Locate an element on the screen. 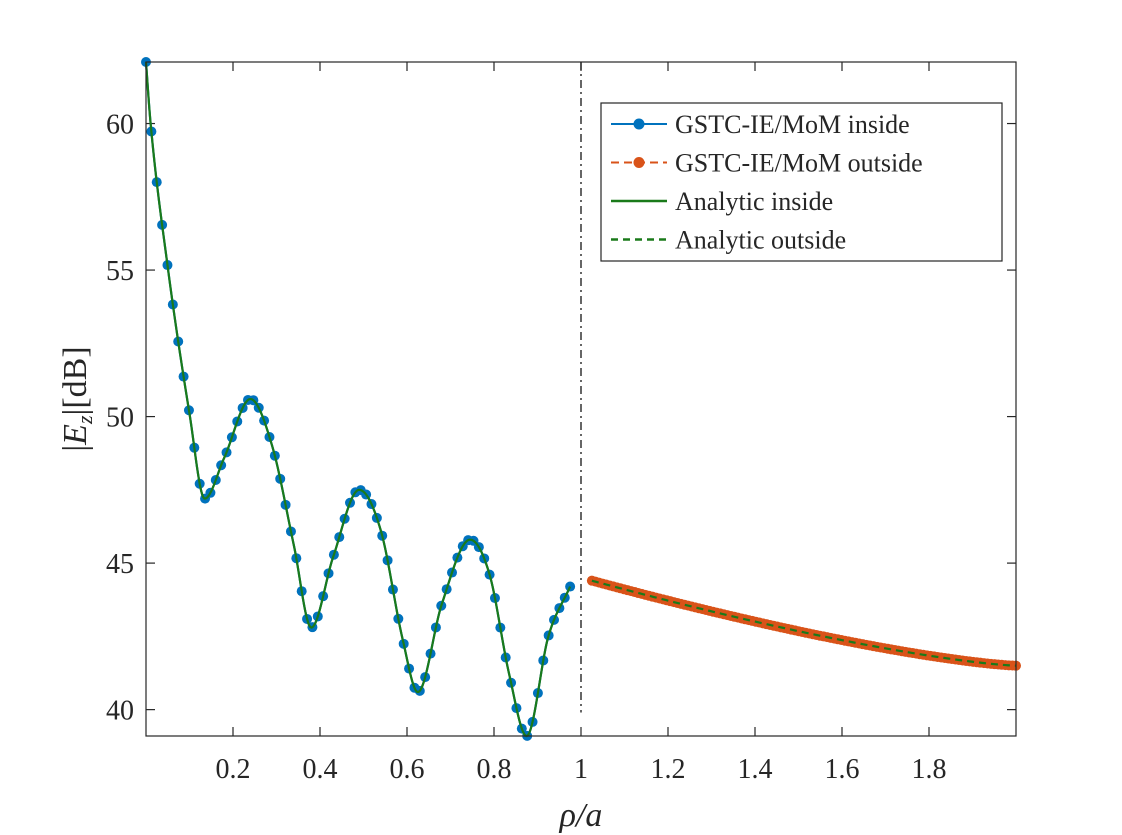 The width and height of the screenshot is (1122, 835). legend-entry-mom-inside: GSTC-IE/MoM inside is located at coordinates (760, 124).